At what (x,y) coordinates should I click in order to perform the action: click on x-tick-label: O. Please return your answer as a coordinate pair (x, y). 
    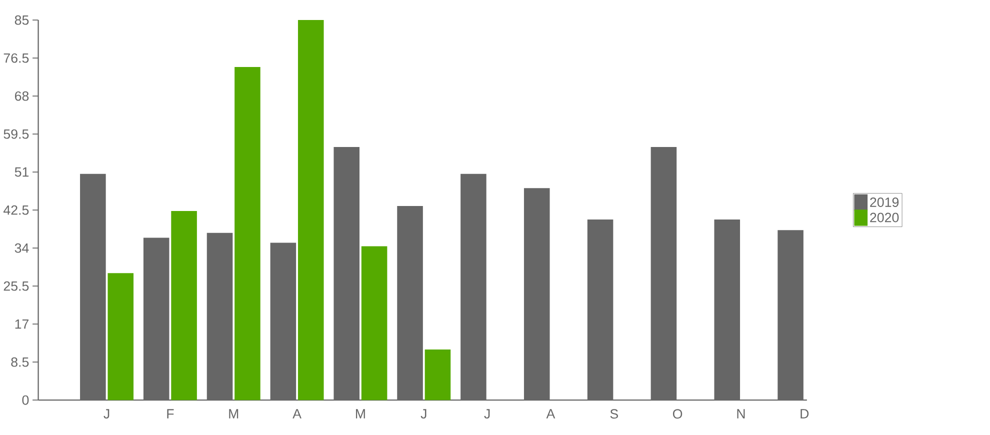
    Looking at the image, I should click on (677, 413).